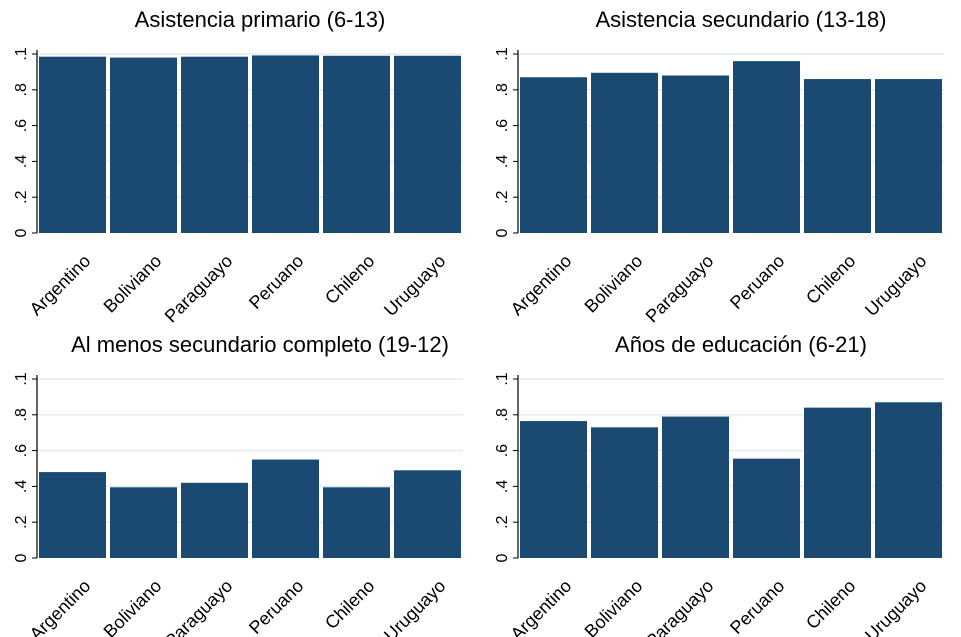 Image resolution: width=961 pixels, height=637 pixels. What do you see at coordinates (740, 19) in the screenshot?
I see `chart-title: Asistencia secundario (13-18)` at bounding box center [740, 19].